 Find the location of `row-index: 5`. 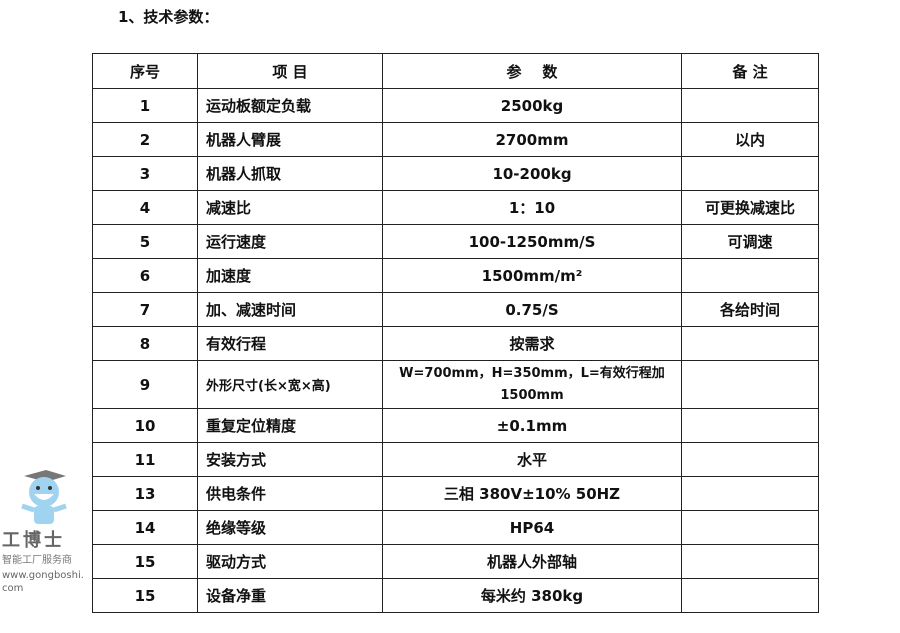

row-index: 5 is located at coordinates (145, 241).